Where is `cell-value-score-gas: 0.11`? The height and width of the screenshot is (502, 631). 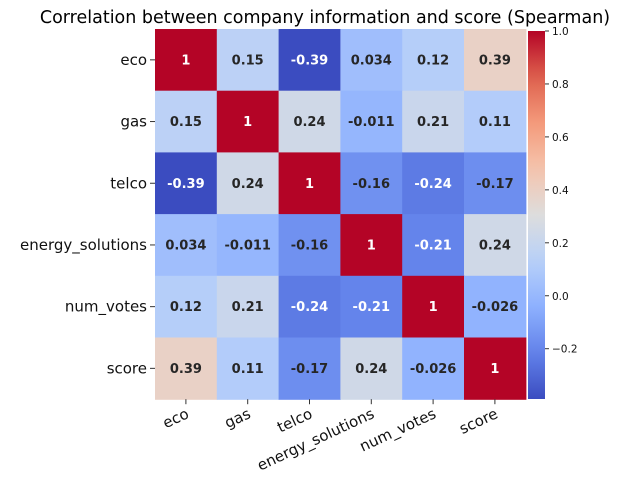 cell-value-score-gas: 0.11 is located at coordinates (248, 369).